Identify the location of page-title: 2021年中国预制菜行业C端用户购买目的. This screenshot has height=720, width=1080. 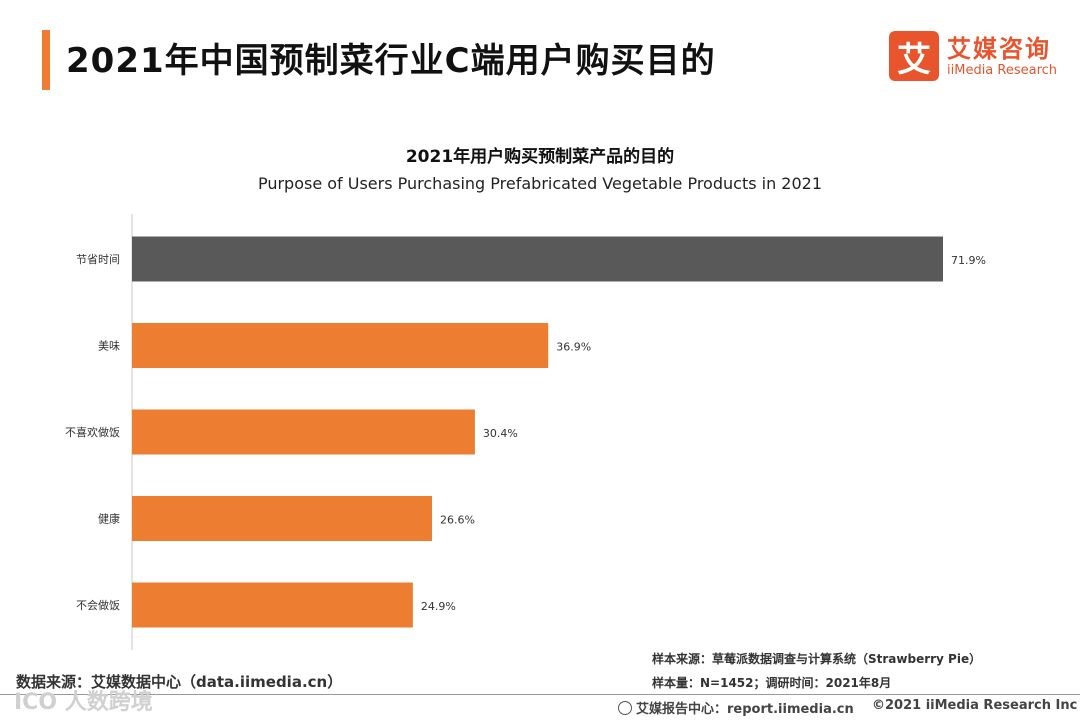
(391, 61).